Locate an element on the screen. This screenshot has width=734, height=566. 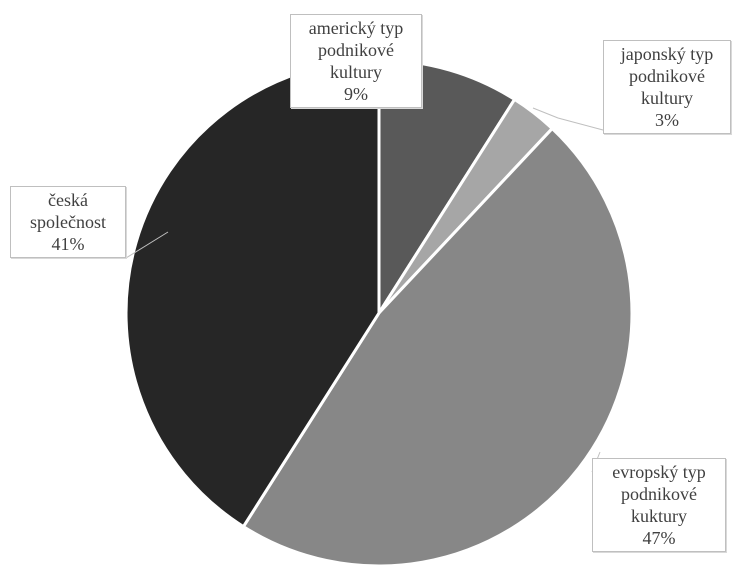
data-label-ceska-line1: česká is located at coordinates (68, 200).